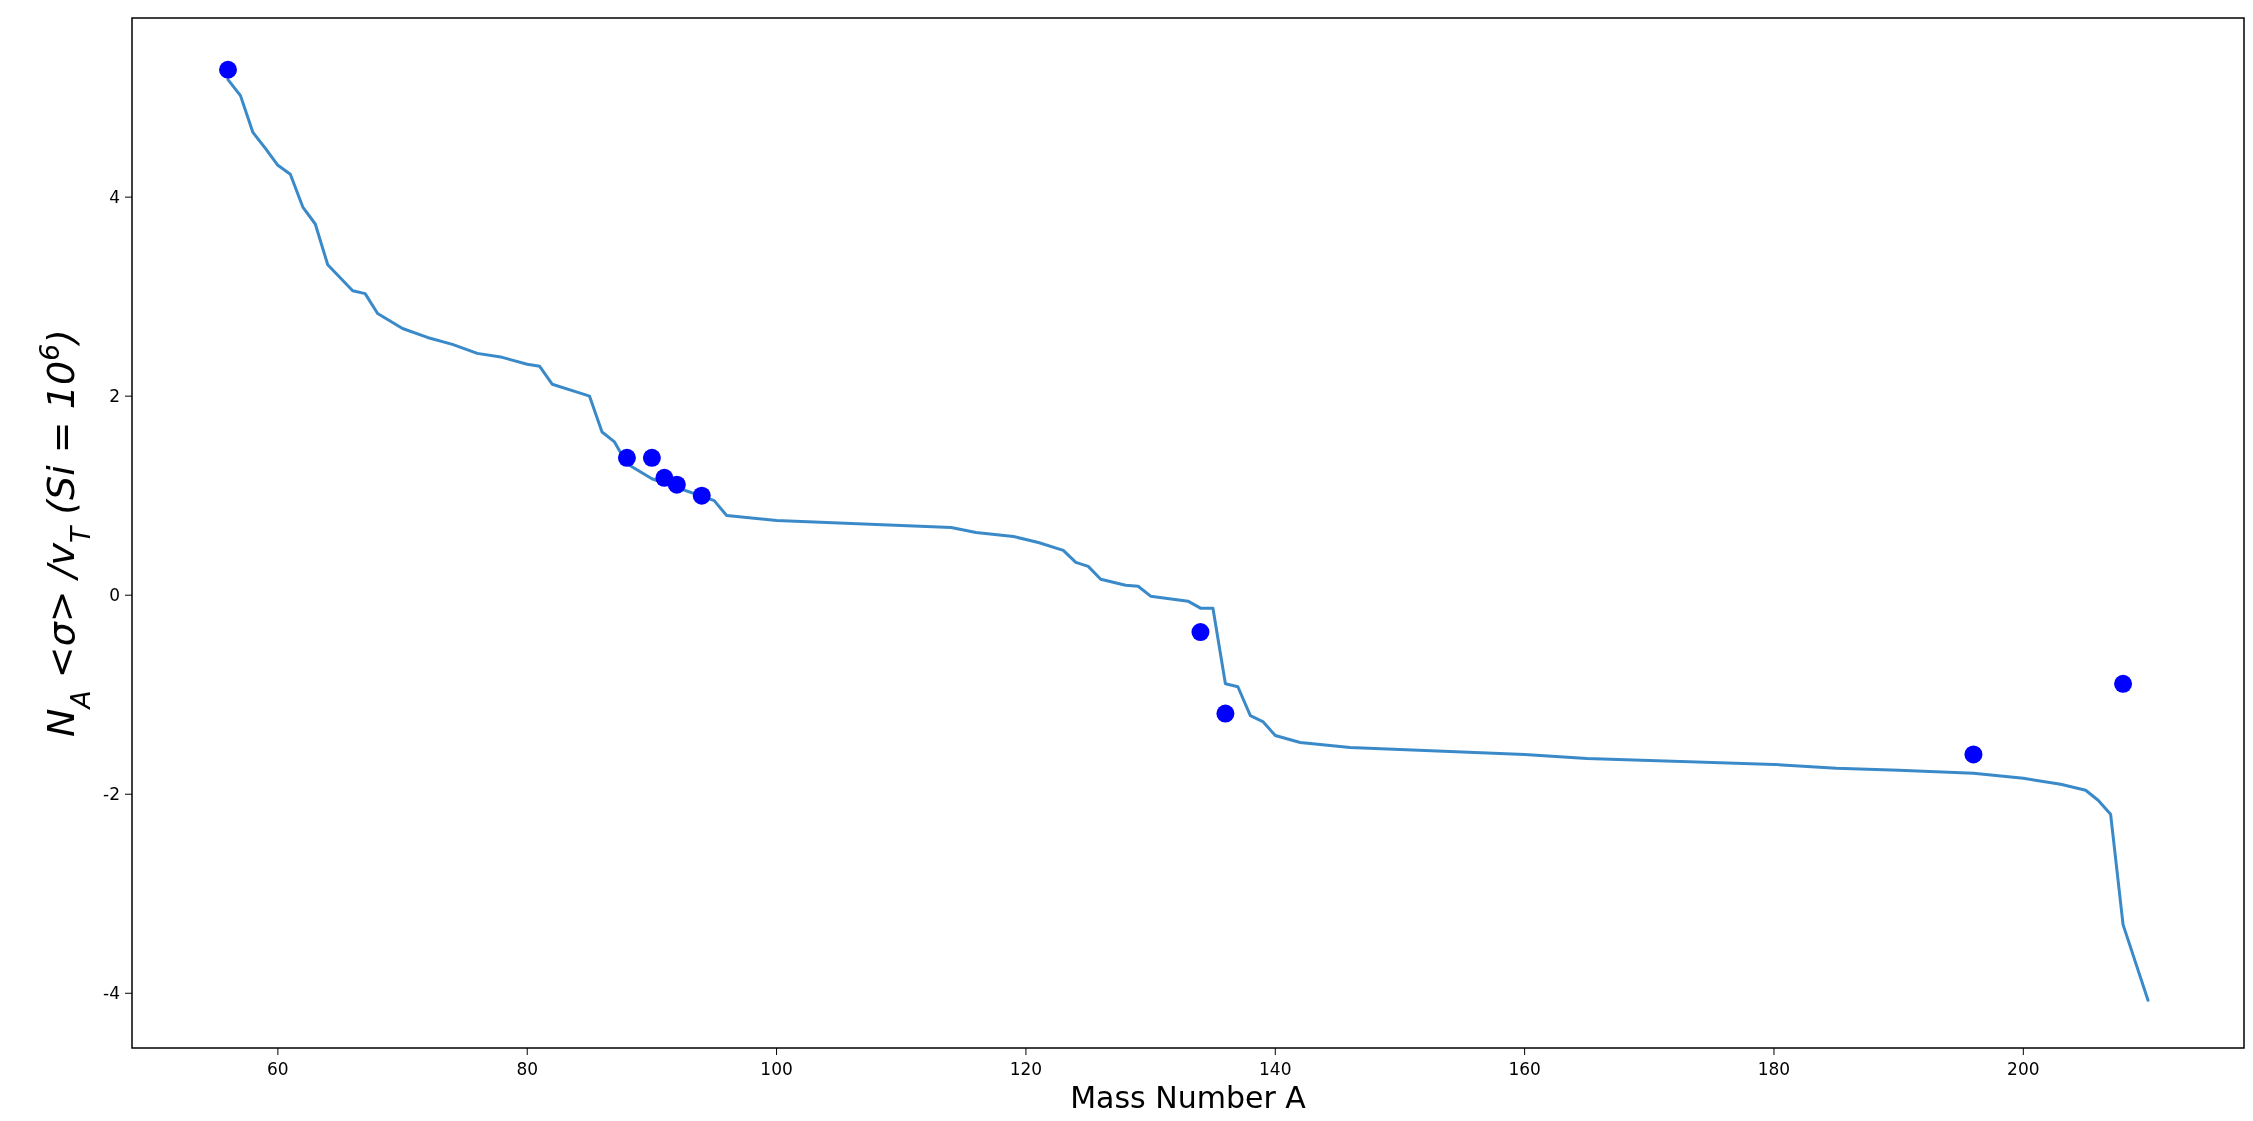 Image resolution: width=2253 pixels, height=1121 pixels. What do you see at coordinates (114, 595) in the screenshot?
I see `y-tick-label: 0` at bounding box center [114, 595].